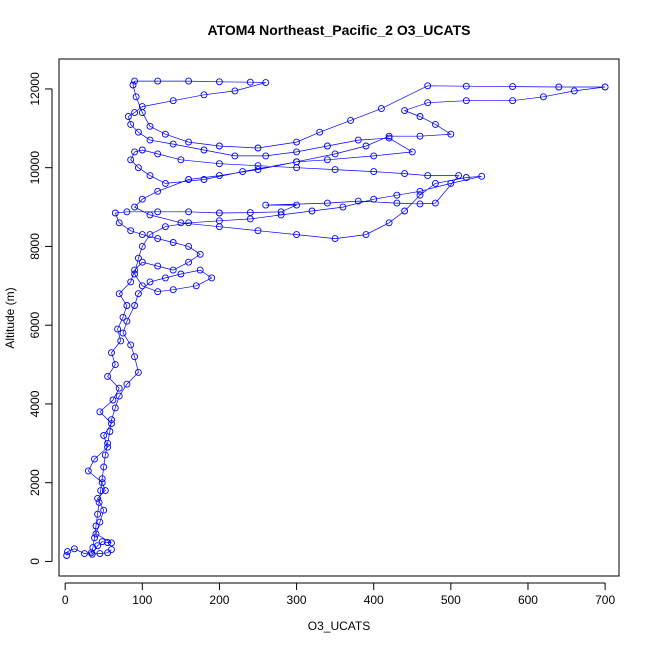  What do you see at coordinates (339, 626) in the screenshot?
I see `x-axis-label: O3_UCATS` at bounding box center [339, 626].